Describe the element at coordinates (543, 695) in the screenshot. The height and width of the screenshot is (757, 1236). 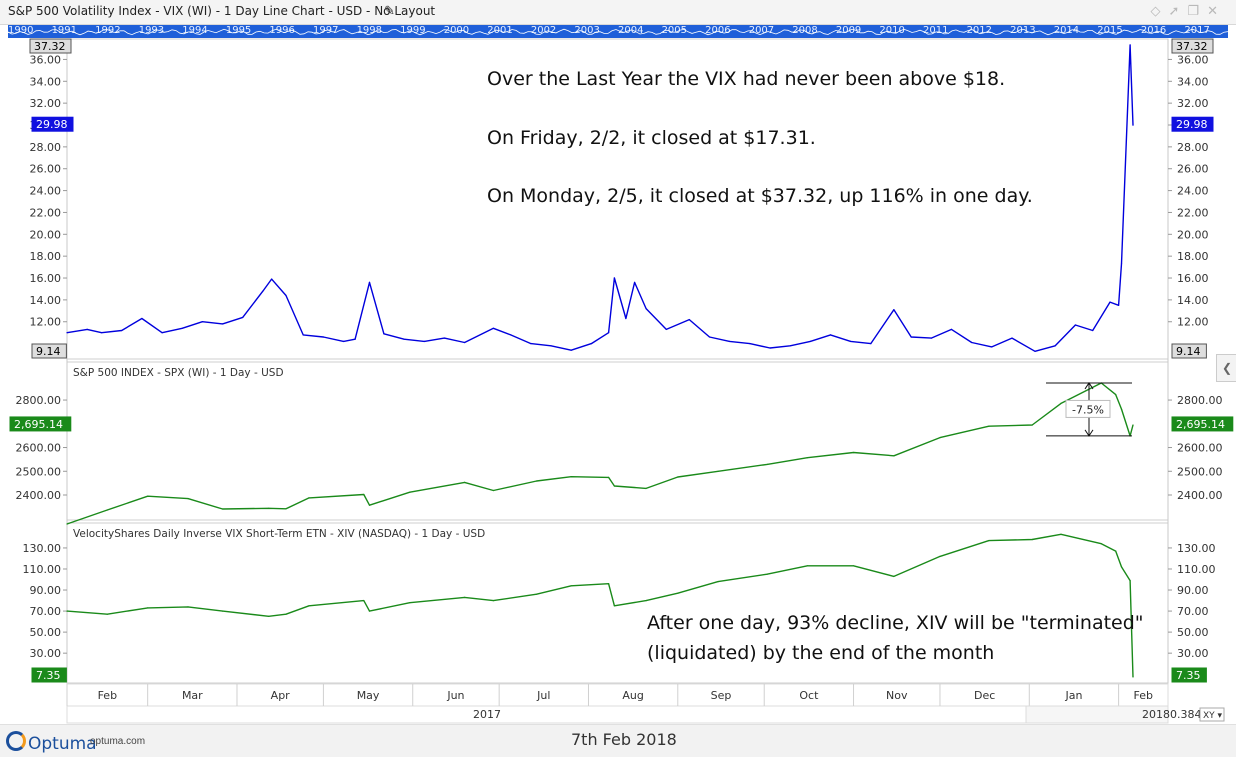
I see `x-month-label: Jul` at that location.